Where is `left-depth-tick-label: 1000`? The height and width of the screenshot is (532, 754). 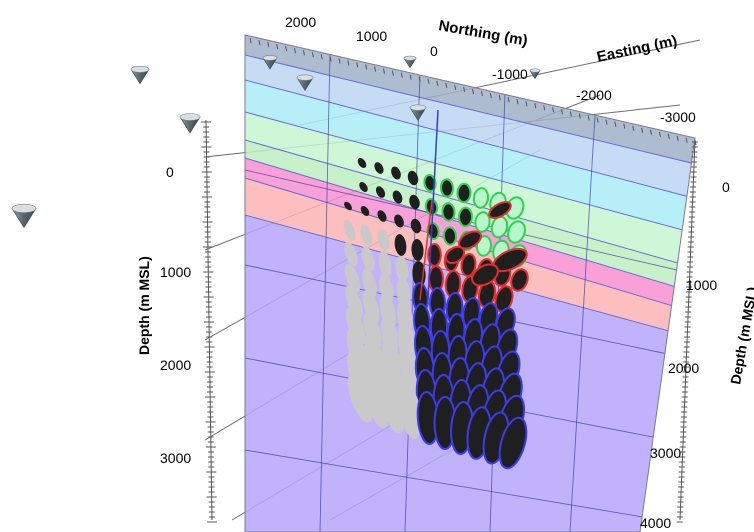 left-depth-tick-label: 1000 is located at coordinates (175, 272).